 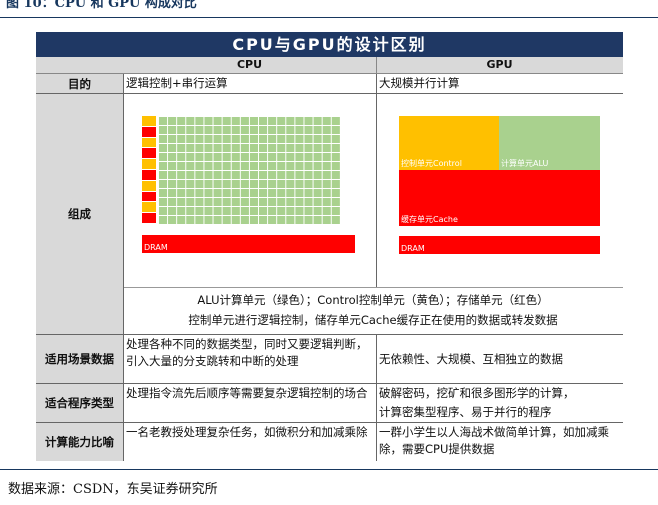 I want to click on row-label-scenario: 适用场景数据, so click(x=79, y=359).